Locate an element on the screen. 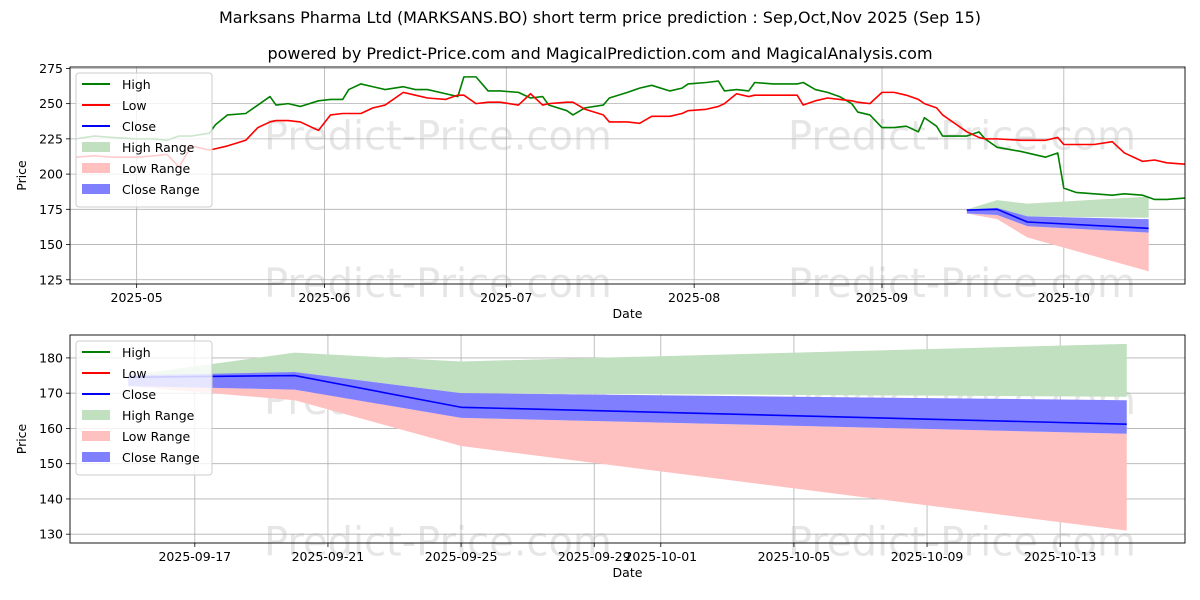 The width and height of the screenshot is (1200, 600). x-tick-label: 2025-09-21 is located at coordinates (328, 556).